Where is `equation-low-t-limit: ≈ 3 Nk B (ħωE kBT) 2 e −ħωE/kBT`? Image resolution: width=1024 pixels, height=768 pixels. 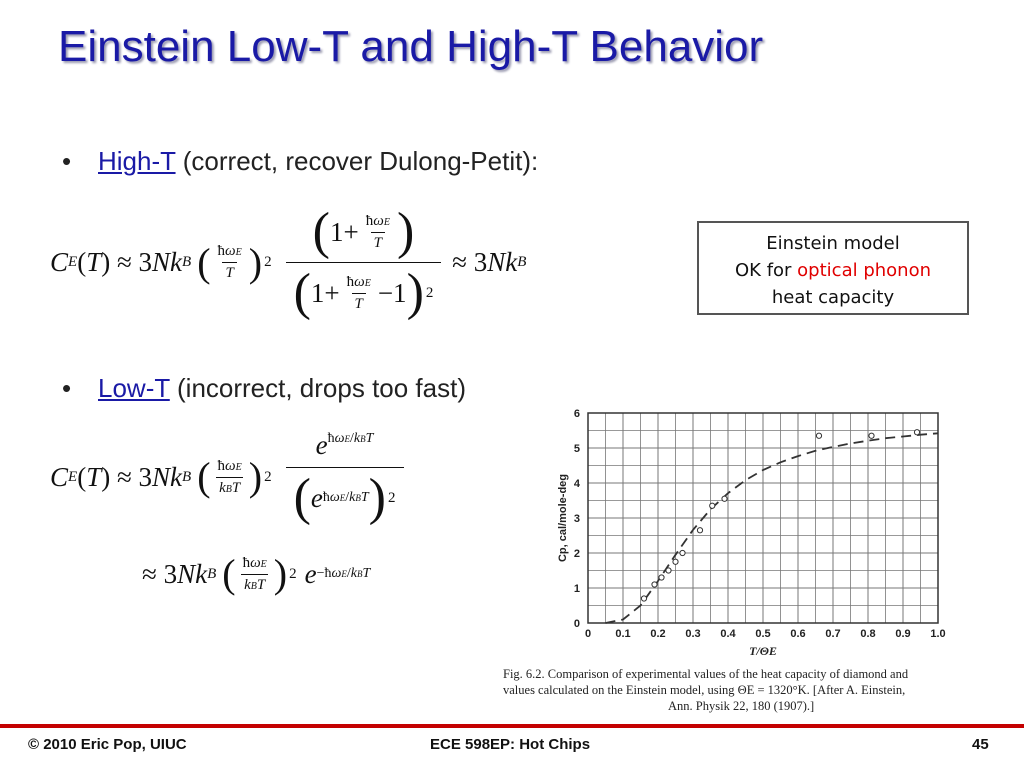
equation-low-t-limit: ≈ 3 Nk B (ħωE kBT) 2 e −ħωE/kBT is located at coordinates (256, 573).